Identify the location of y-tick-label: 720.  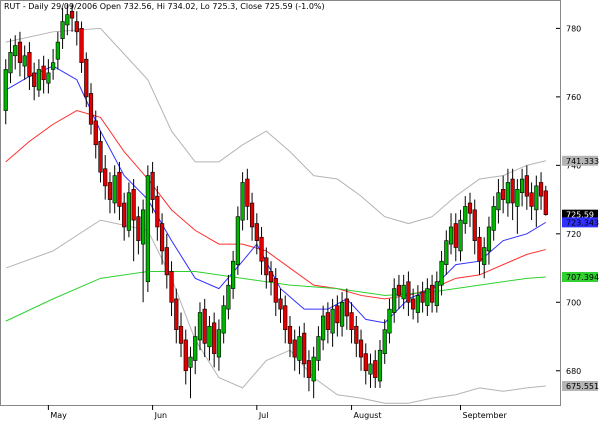
(573, 234).